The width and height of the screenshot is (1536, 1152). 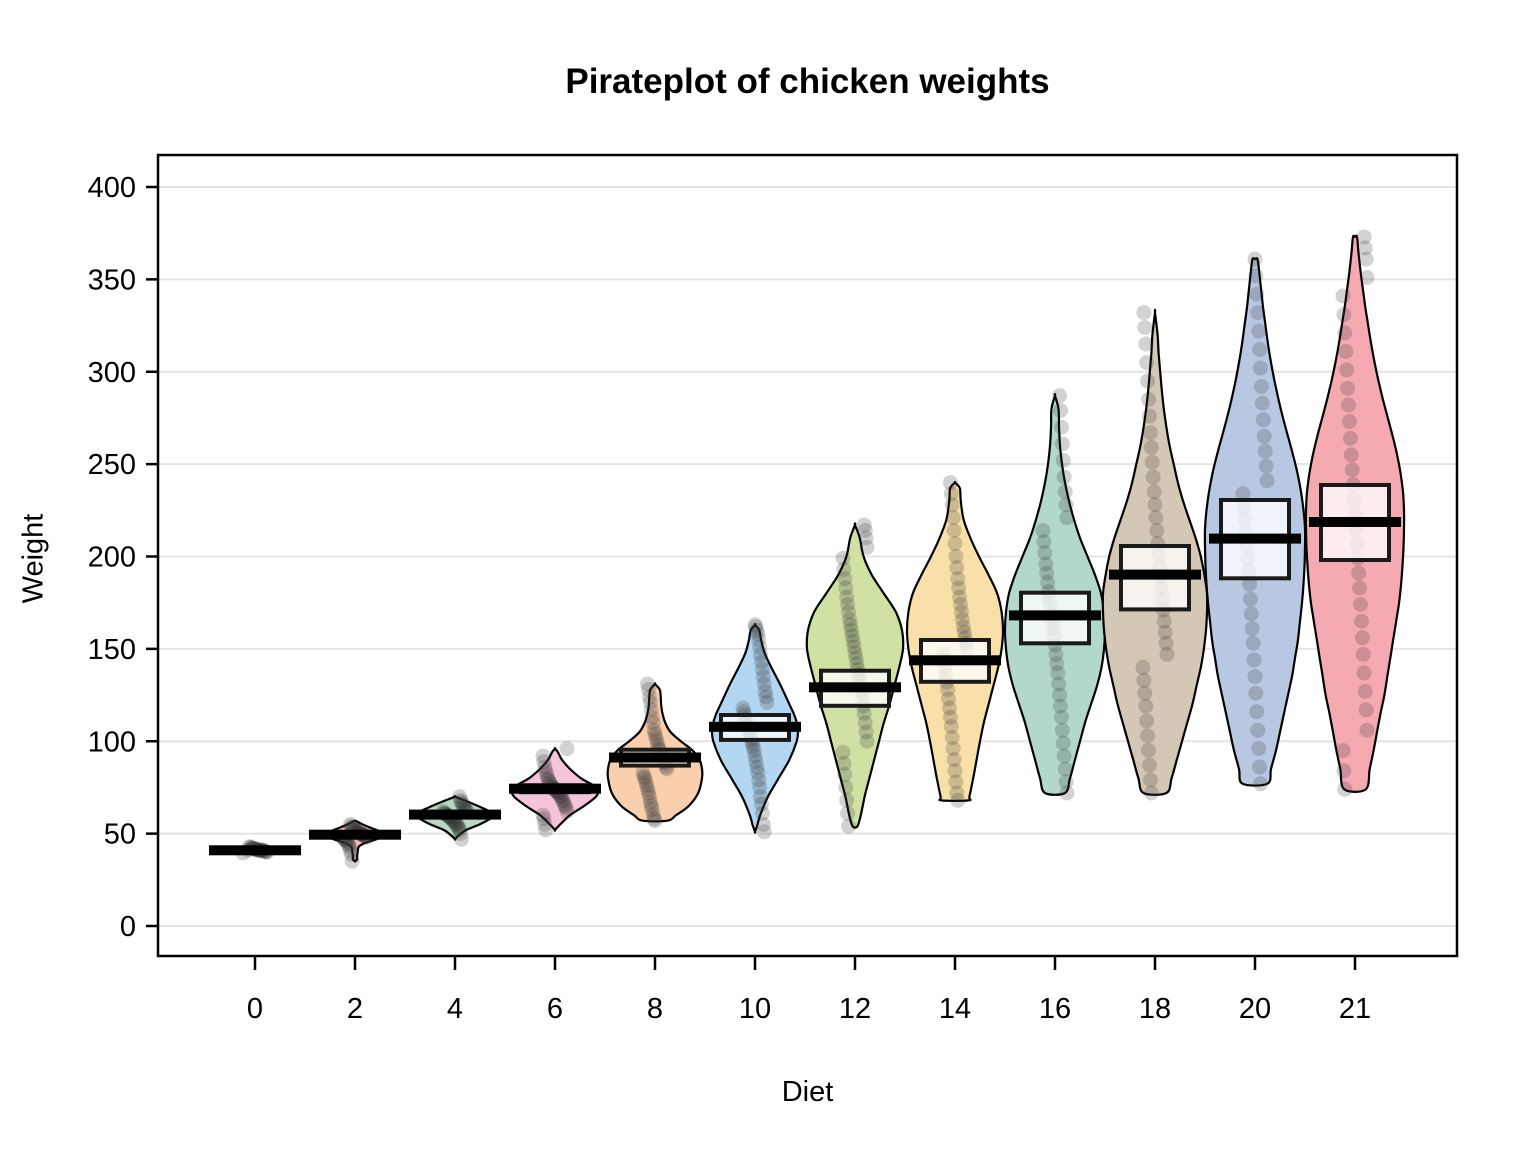 I want to click on x-axis-title: Diet, so click(x=807, y=1092).